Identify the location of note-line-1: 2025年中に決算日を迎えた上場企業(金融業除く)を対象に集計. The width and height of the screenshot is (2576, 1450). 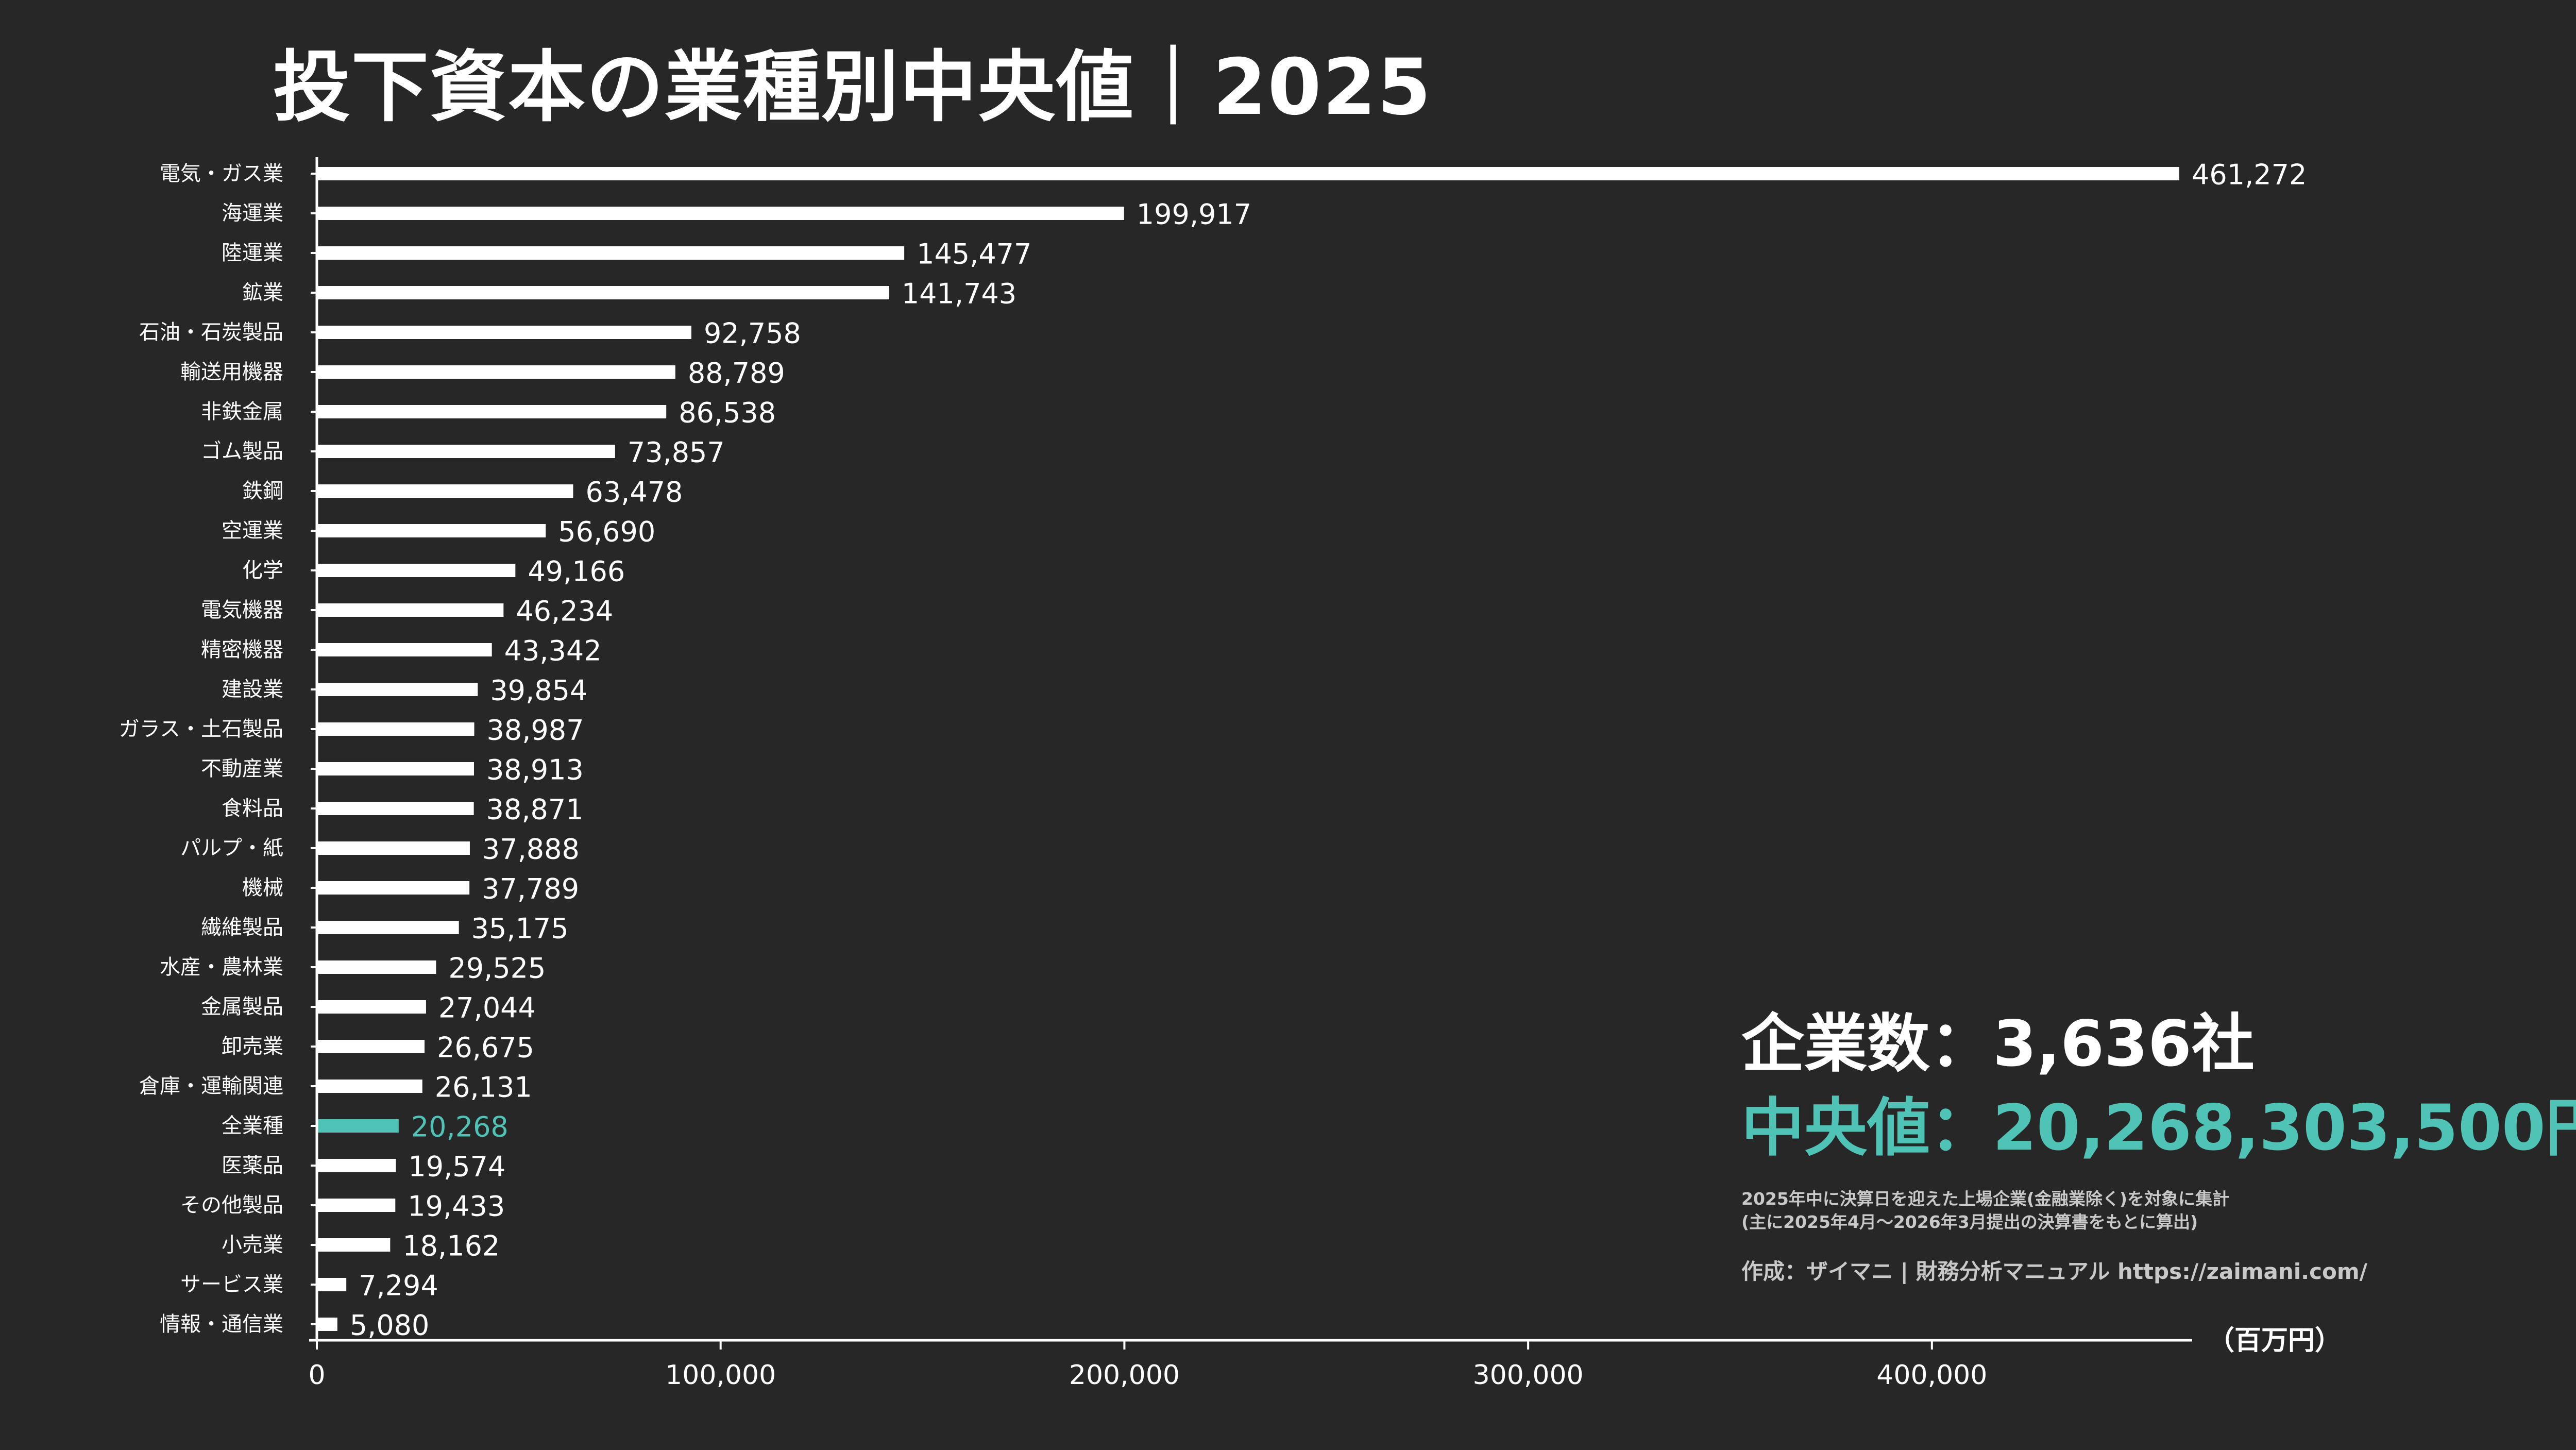
(1985, 1199).